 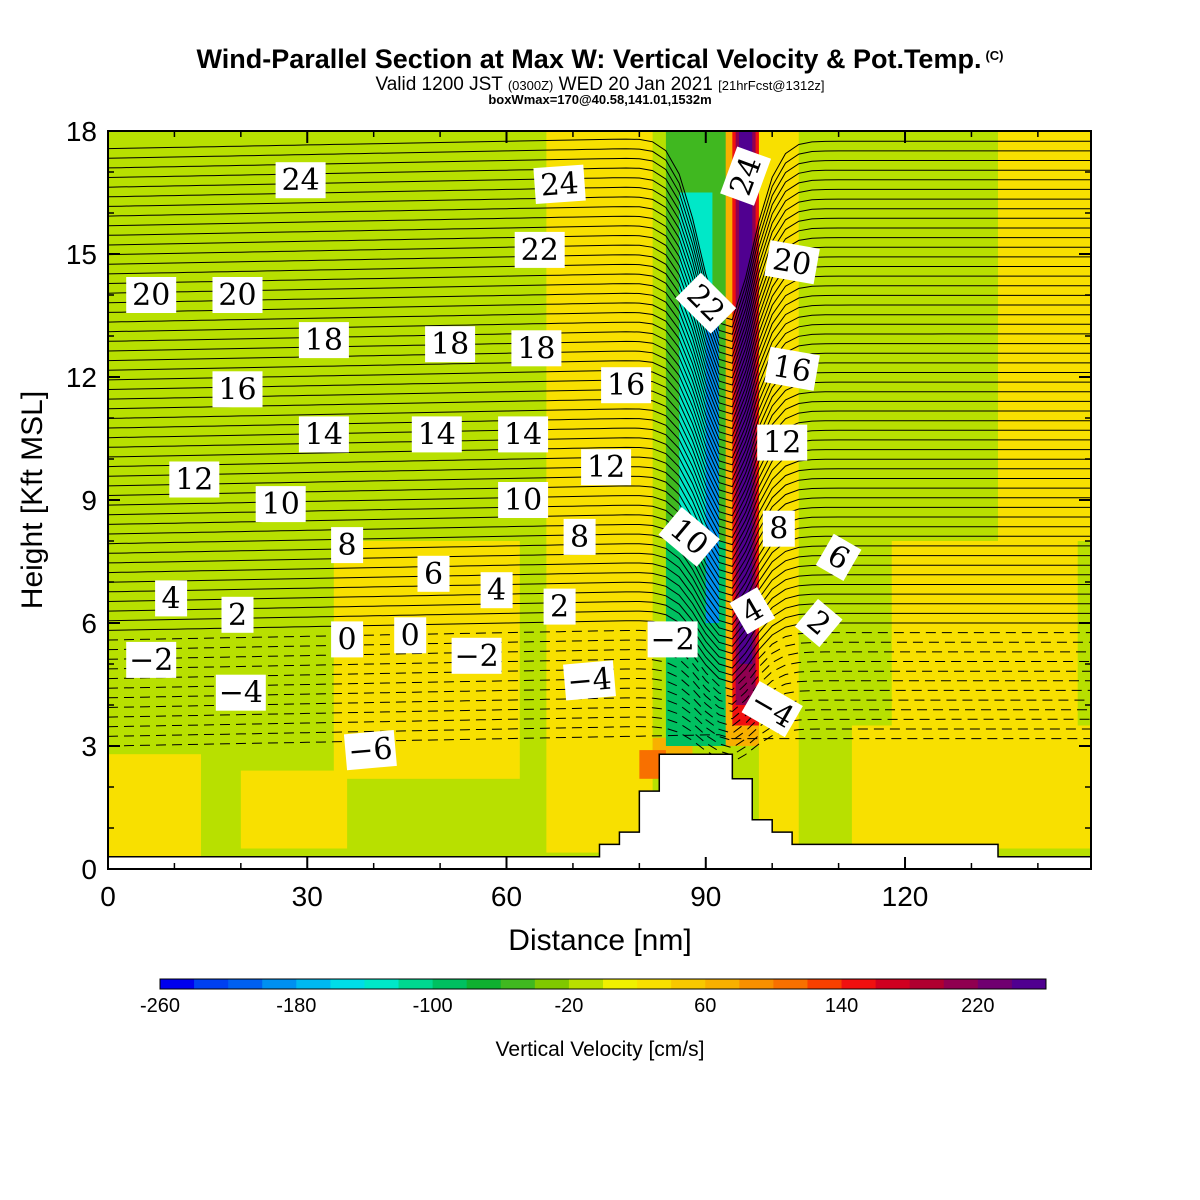 I want to click on y-tick-label: 12, so click(x=81, y=377).